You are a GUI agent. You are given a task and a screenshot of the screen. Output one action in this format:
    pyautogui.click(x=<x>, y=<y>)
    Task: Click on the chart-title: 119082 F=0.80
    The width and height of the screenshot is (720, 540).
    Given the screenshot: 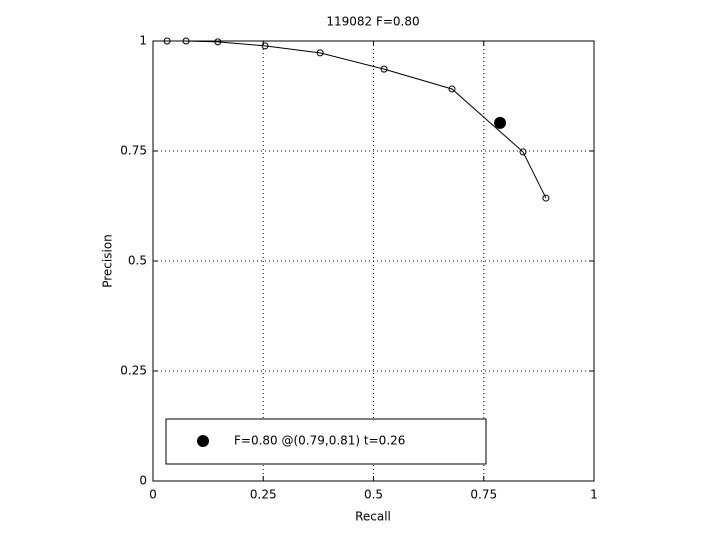 What is the action you would take?
    pyautogui.click(x=372, y=22)
    